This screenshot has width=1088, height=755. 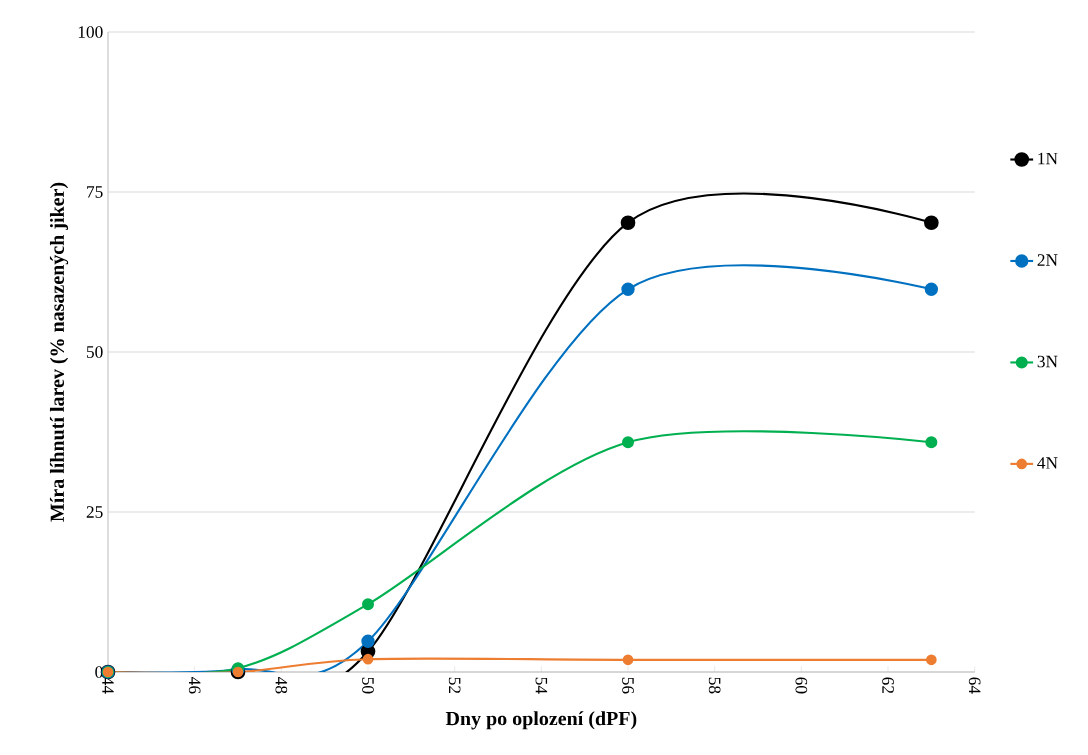 What do you see at coordinates (368, 685) in the screenshot?
I see `x-tick-label: 50` at bounding box center [368, 685].